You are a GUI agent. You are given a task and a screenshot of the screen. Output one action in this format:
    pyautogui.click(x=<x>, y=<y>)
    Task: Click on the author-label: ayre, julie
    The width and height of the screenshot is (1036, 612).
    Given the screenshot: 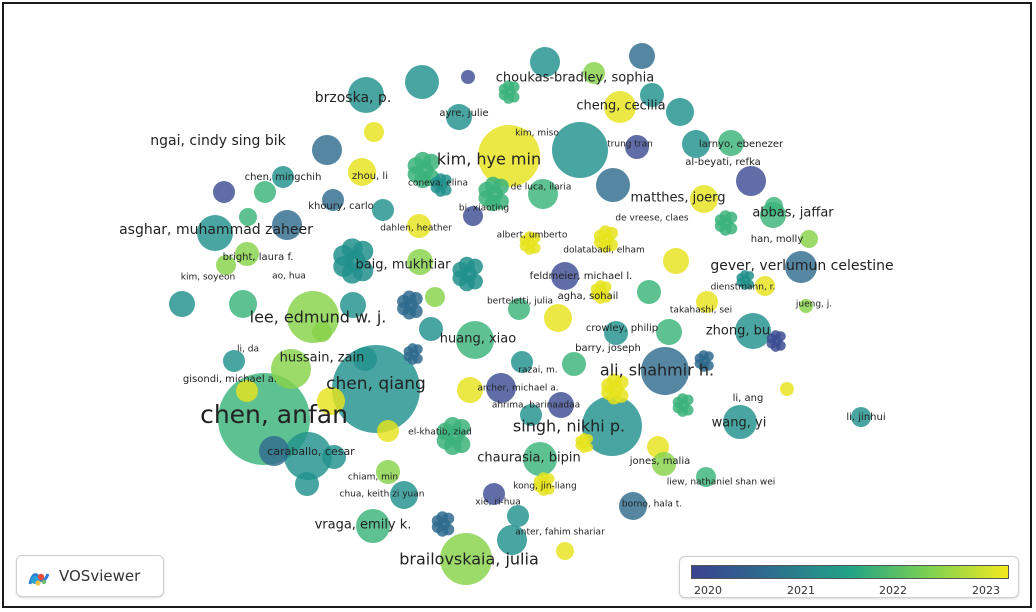 What is the action you would take?
    pyautogui.click(x=463, y=113)
    